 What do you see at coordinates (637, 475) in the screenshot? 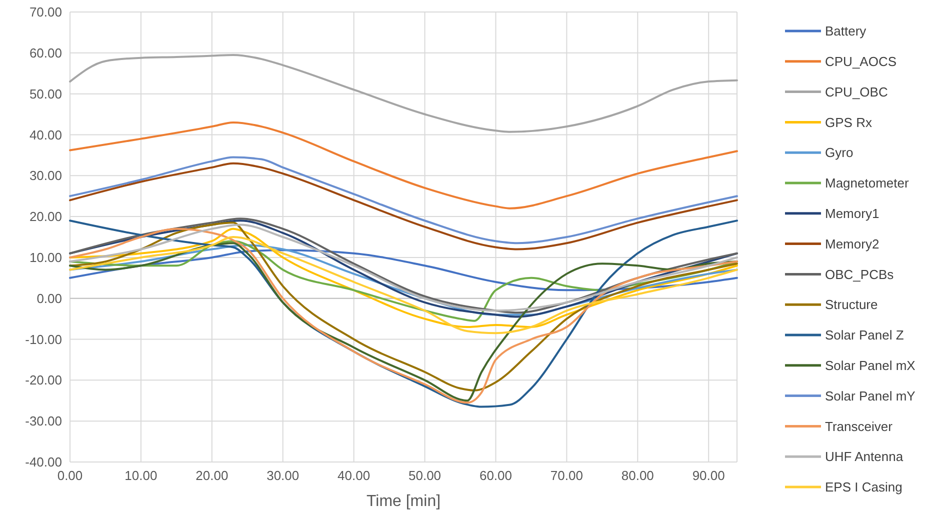
I see `x-tick-label: 80.00` at bounding box center [637, 475].